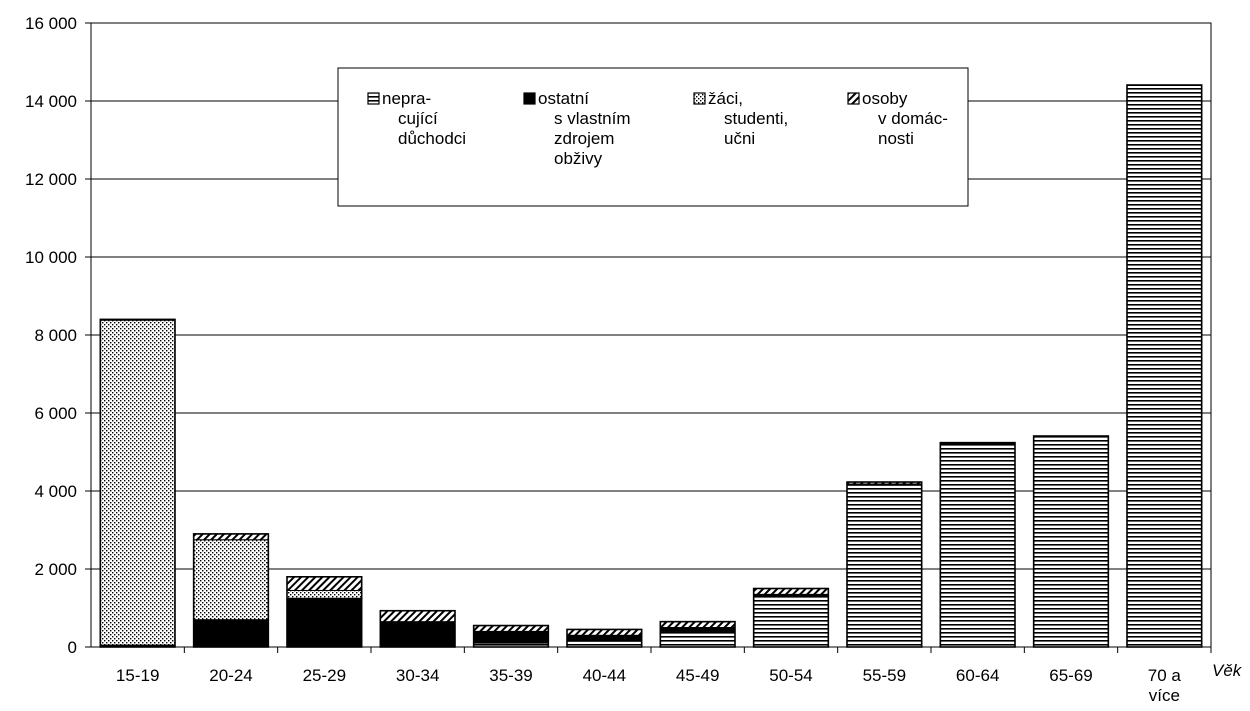 The image size is (1250, 711). Describe the element at coordinates (604, 675) in the screenshot. I see `x-tick-label: 40-44` at that location.